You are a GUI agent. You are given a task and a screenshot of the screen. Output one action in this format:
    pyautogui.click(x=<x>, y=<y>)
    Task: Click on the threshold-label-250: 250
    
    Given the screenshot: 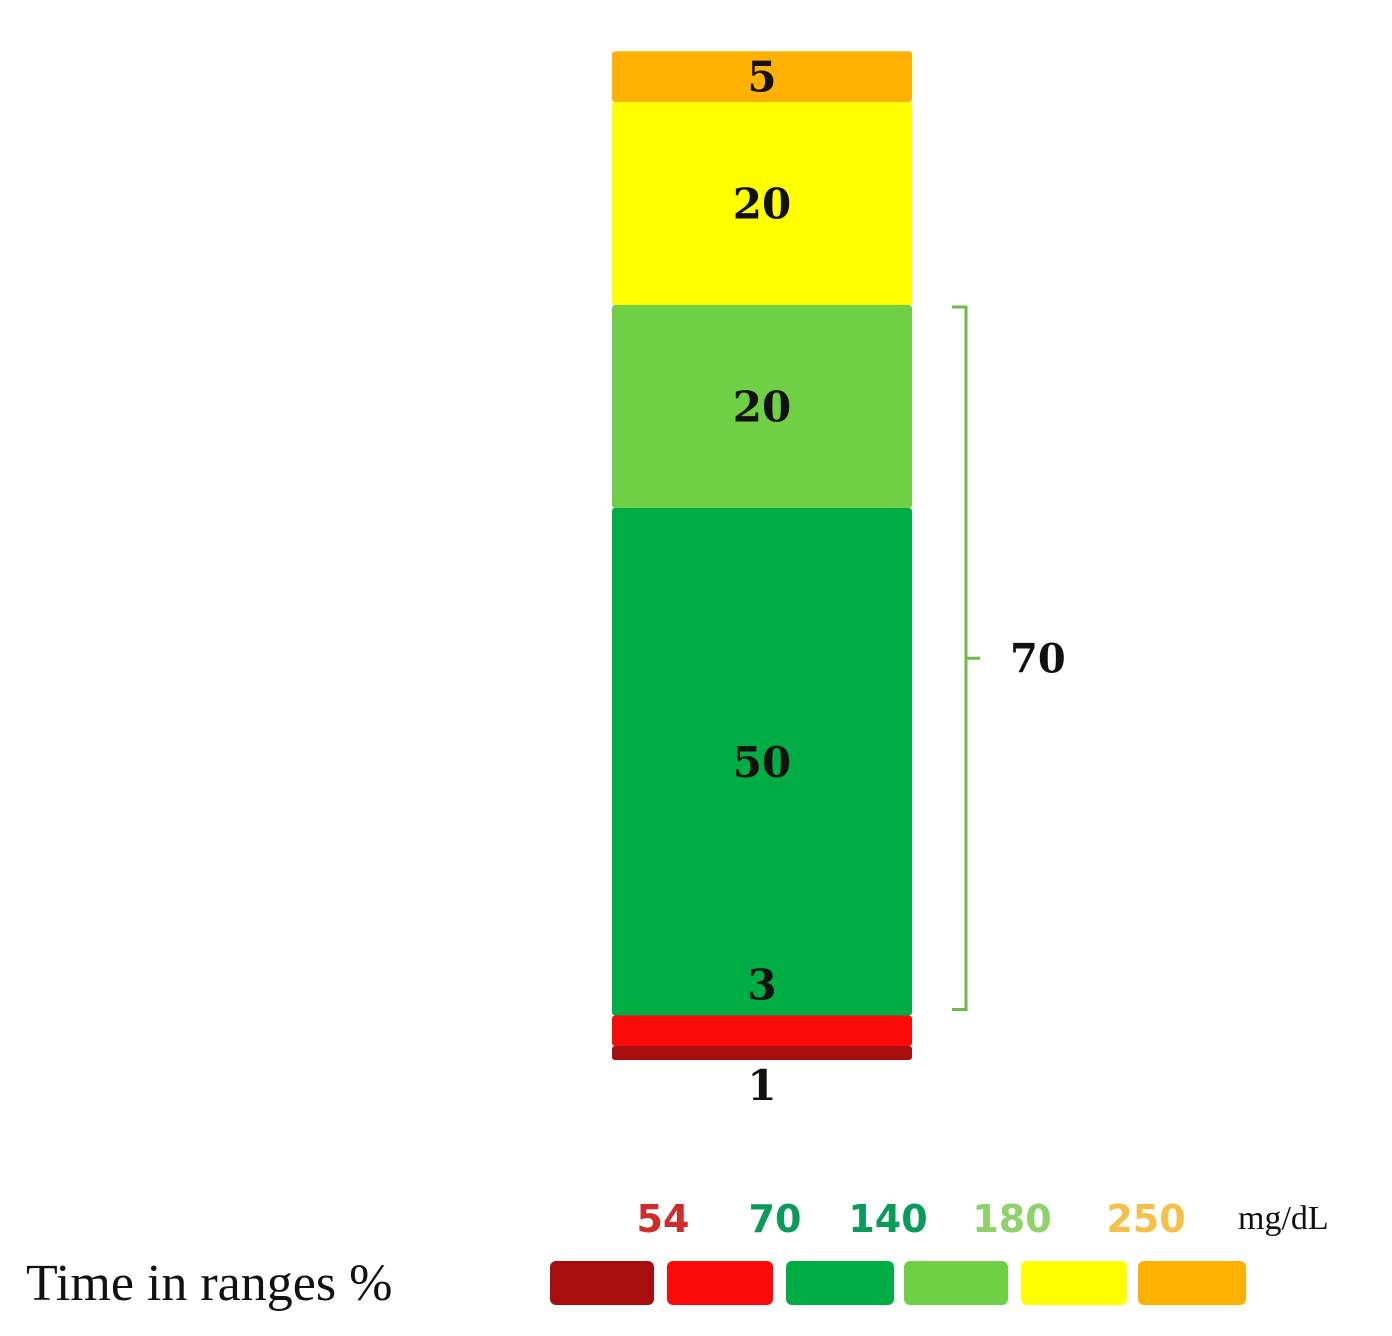 What is the action you would take?
    pyautogui.click(x=1145, y=1219)
    